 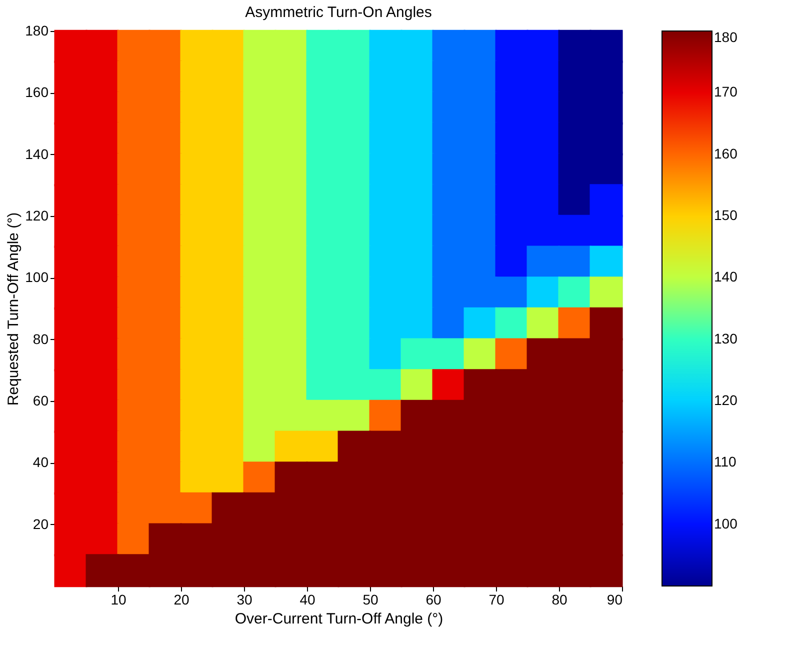 I want to click on x-tick-label: 50, so click(x=370, y=600).